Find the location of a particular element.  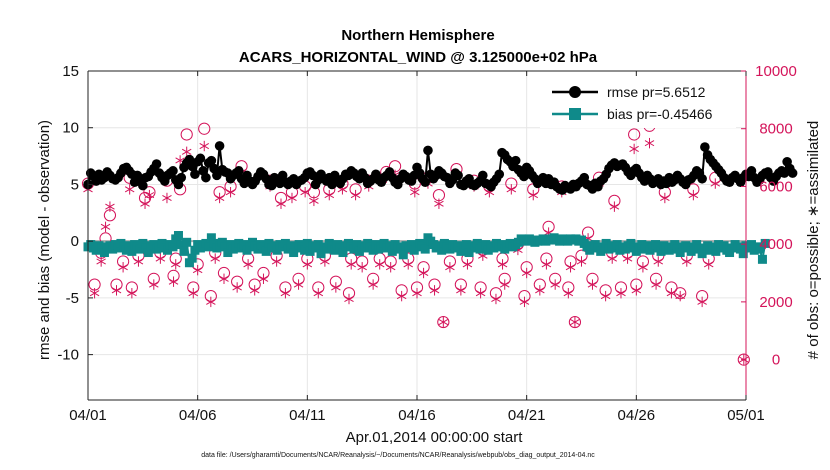

legend: rmse pr=5.6512 bias pr=-0.45466 is located at coordinates (638, 102).